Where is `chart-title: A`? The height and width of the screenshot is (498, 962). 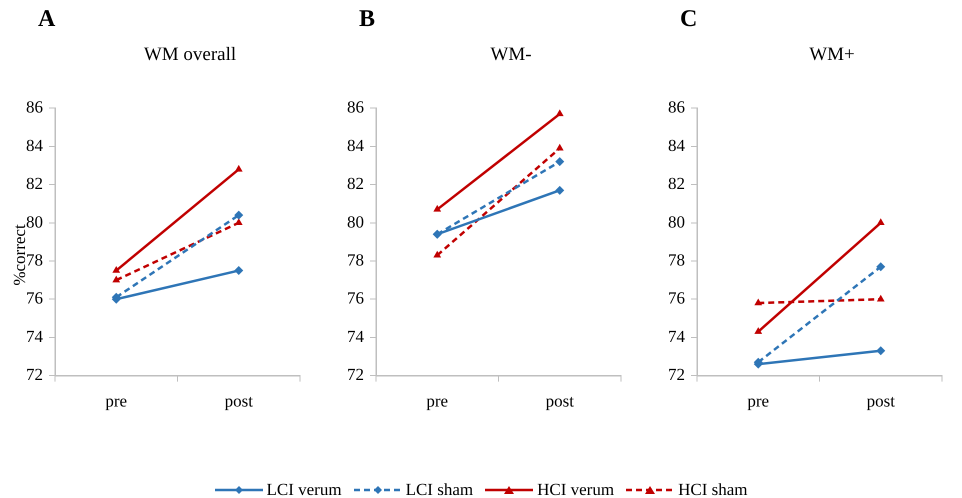 chart-title: A is located at coordinates (47, 19).